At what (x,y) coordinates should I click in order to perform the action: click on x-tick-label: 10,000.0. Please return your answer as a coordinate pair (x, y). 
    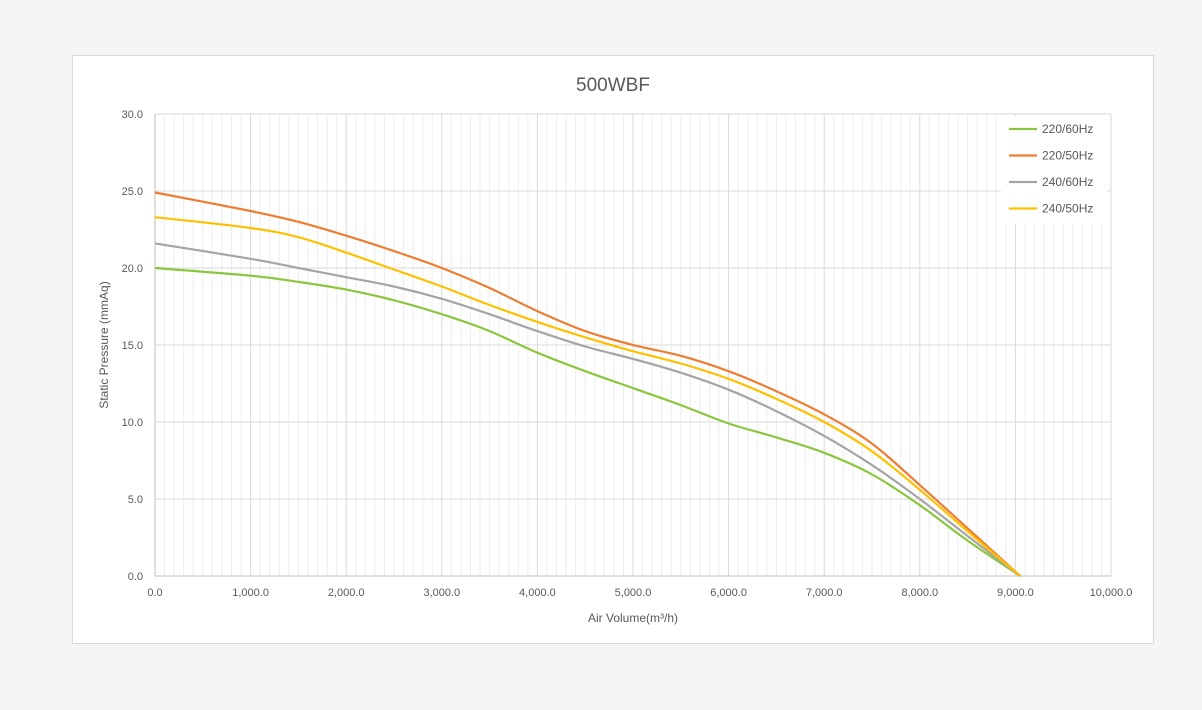
    Looking at the image, I should click on (1111, 593).